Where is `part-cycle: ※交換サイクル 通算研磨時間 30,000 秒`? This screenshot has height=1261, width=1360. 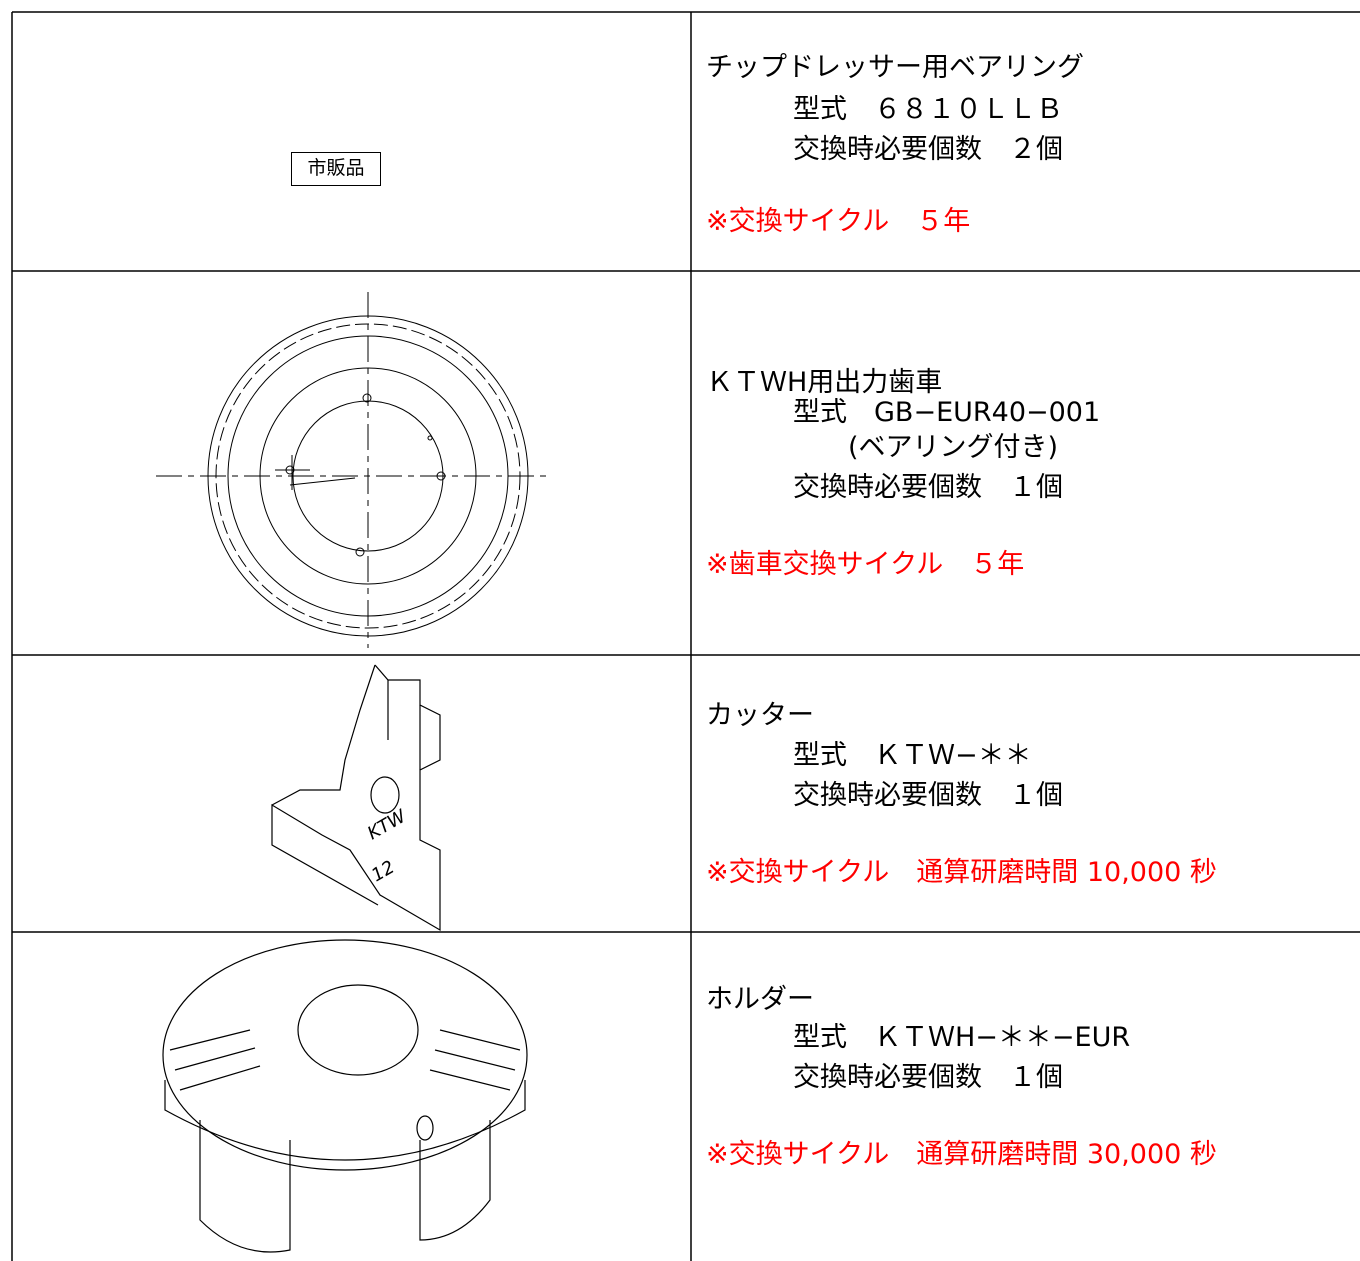 part-cycle: ※交換サイクル 通算研磨時間 30,000 秒 is located at coordinates (961, 1154).